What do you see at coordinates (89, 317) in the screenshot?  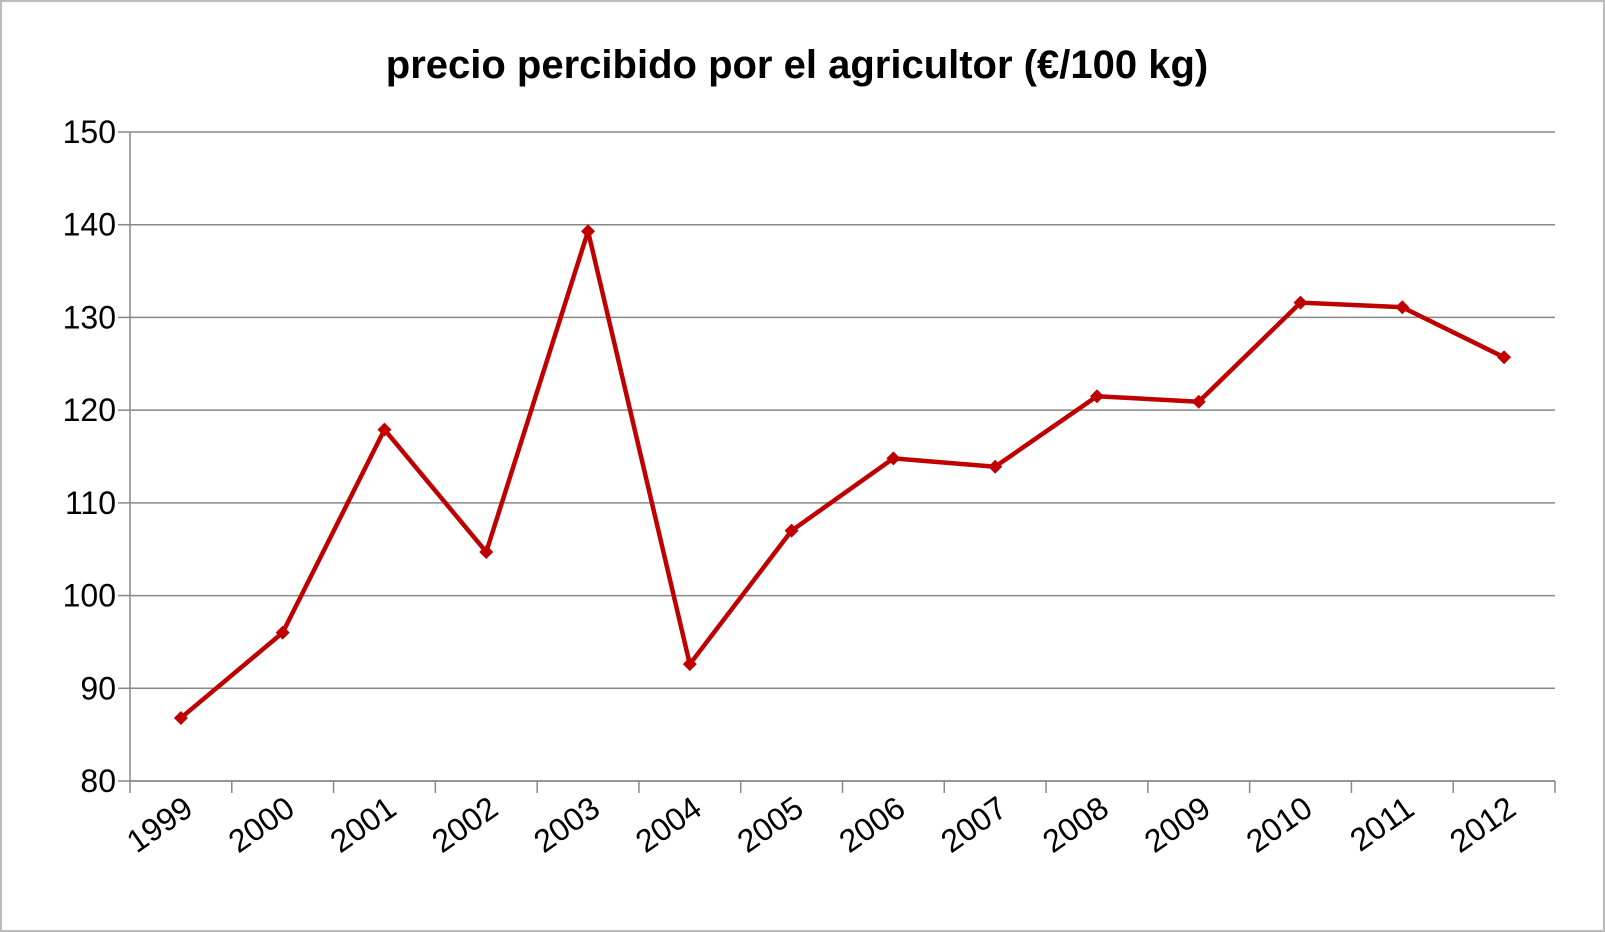 I see `y-tick-label: 130` at bounding box center [89, 317].